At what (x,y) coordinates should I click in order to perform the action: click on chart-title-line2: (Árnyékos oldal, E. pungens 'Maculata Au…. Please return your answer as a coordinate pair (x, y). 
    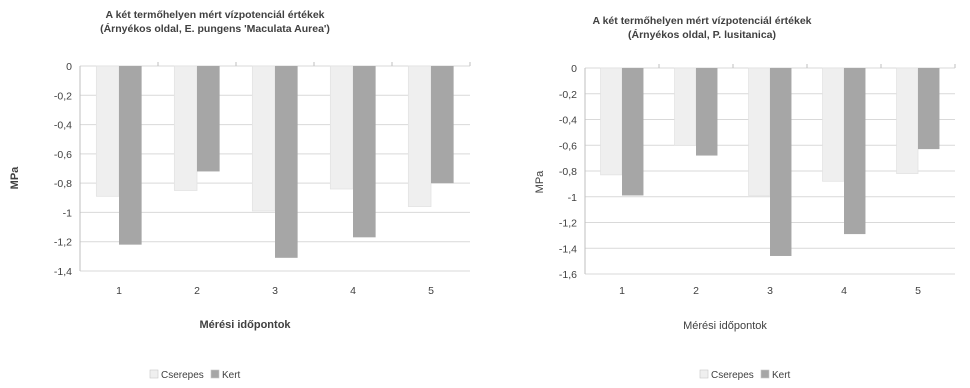
    Looking at the image, I should click on (215, 28).